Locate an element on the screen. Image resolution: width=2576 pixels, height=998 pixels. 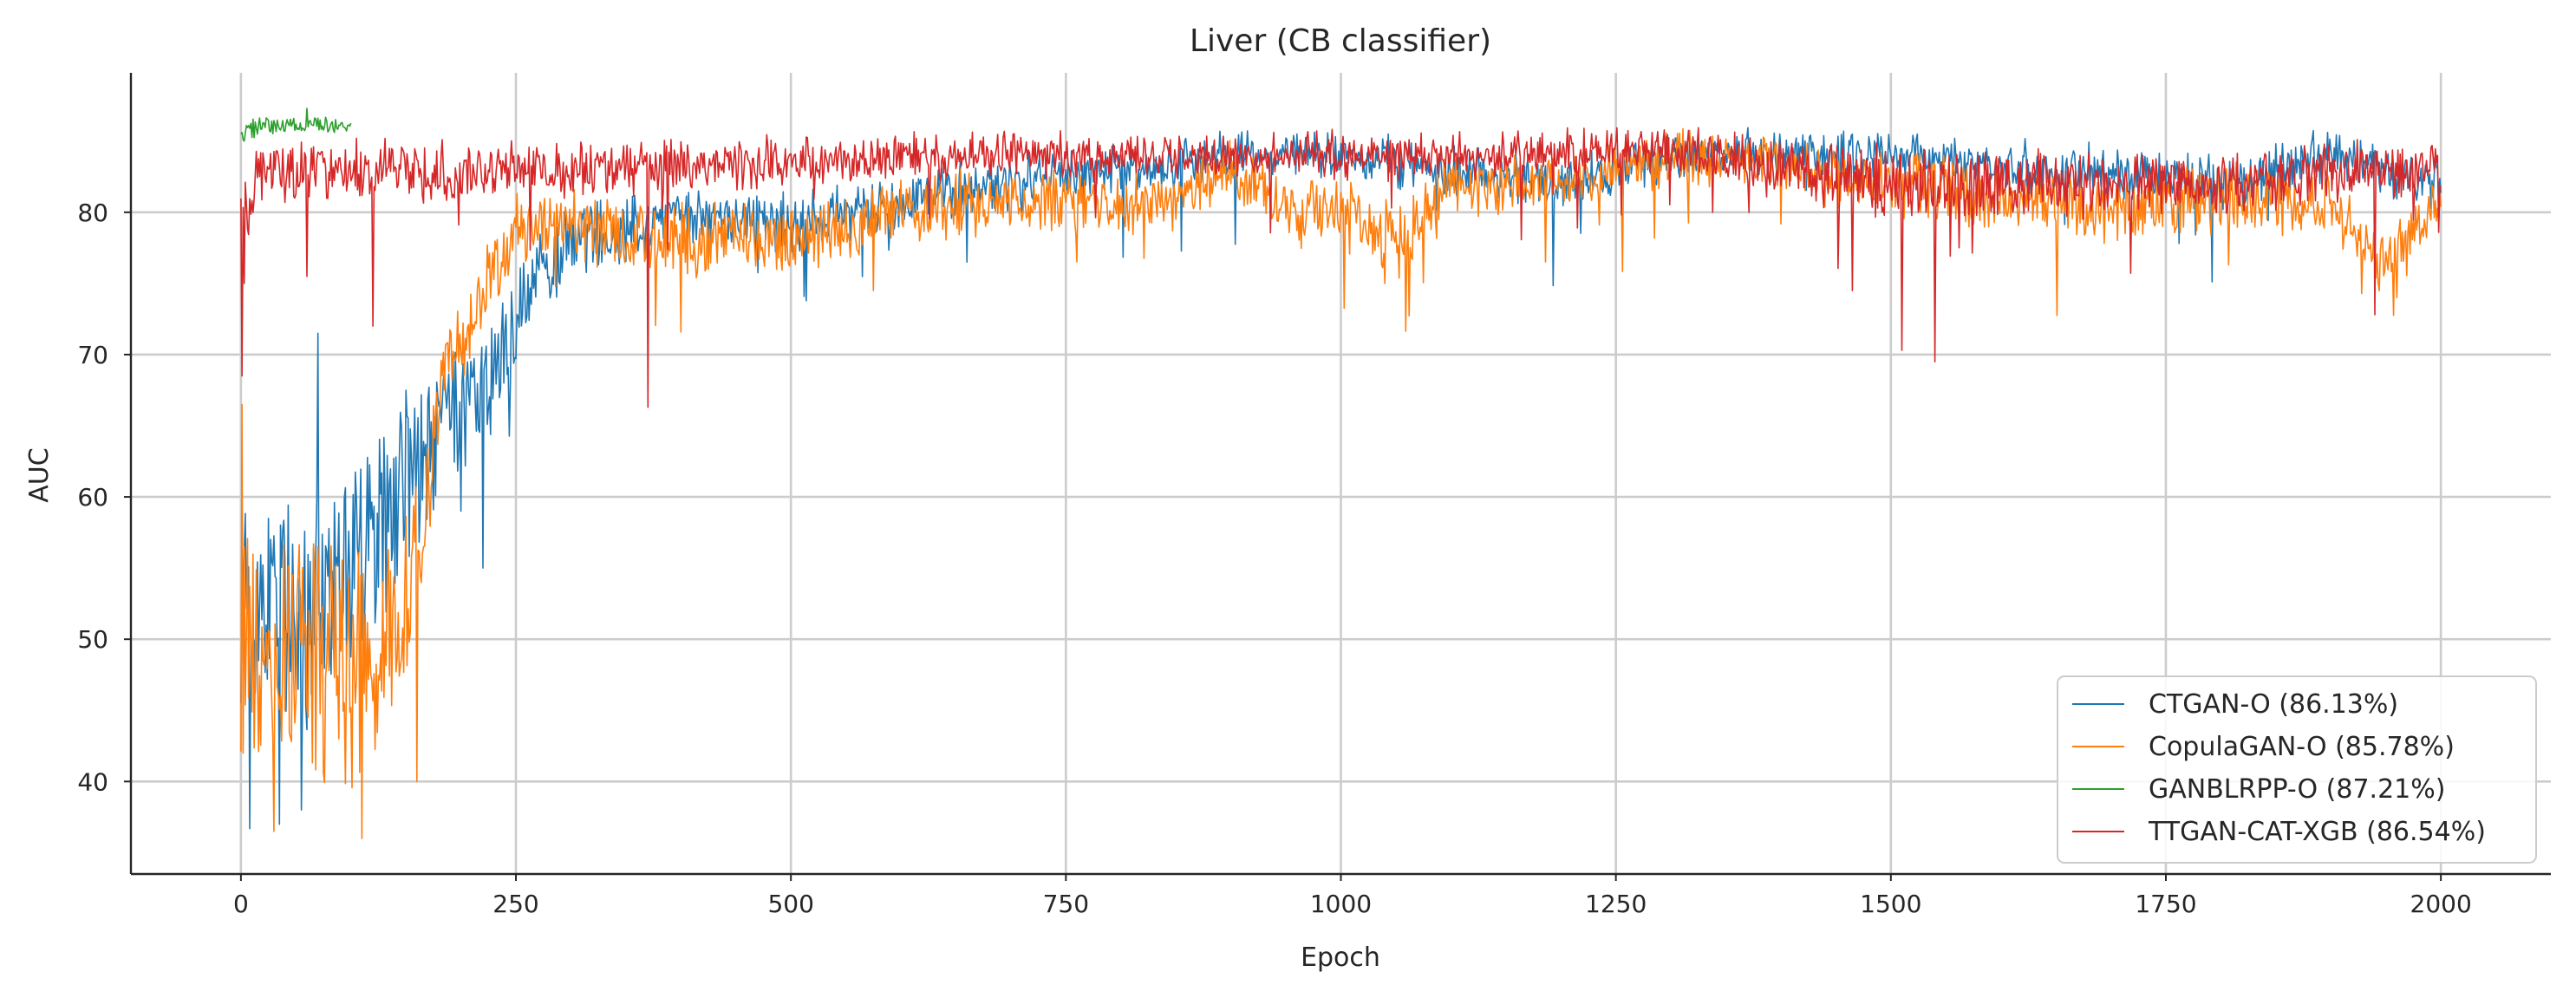
chart-title: Liver (CB classifier) is located at coordinates (1340, 41).